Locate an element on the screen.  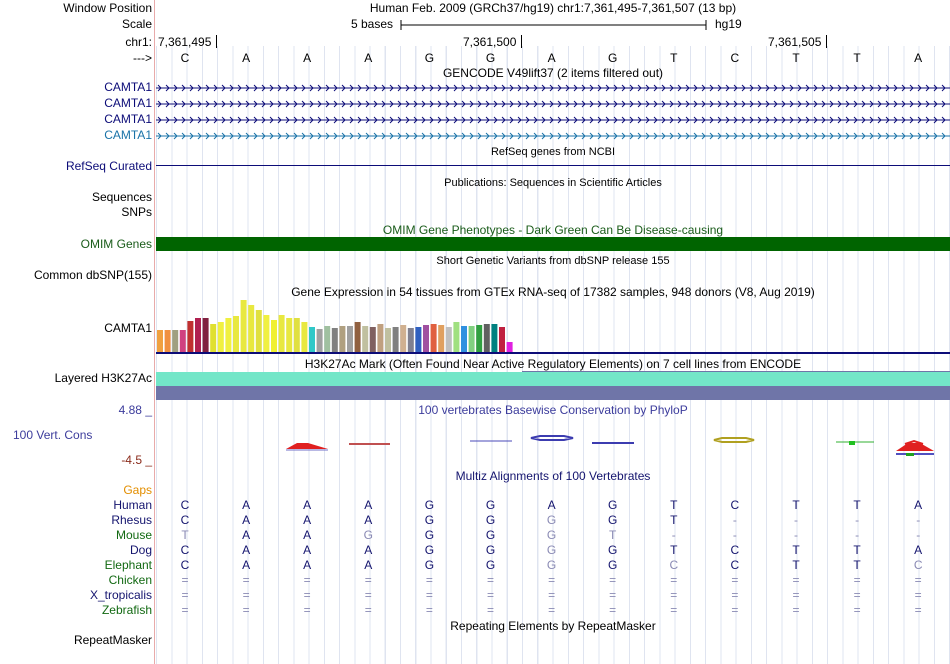
phylop-track-label: 100 Vert. Cons is located at coordinates (53, 435).